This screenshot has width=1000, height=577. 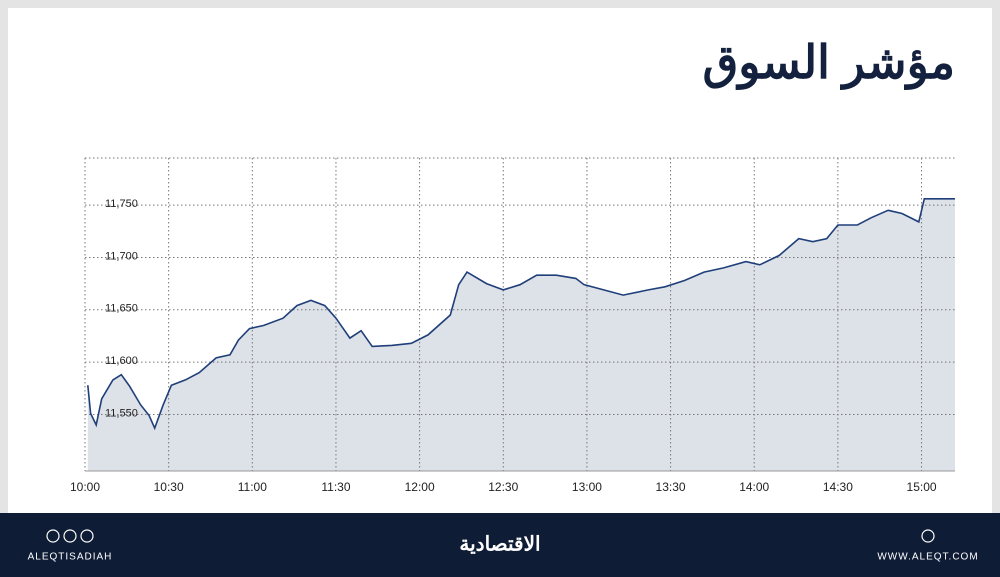 I want to click on y-tick-label: 11,650, so click(x=121, y=309).